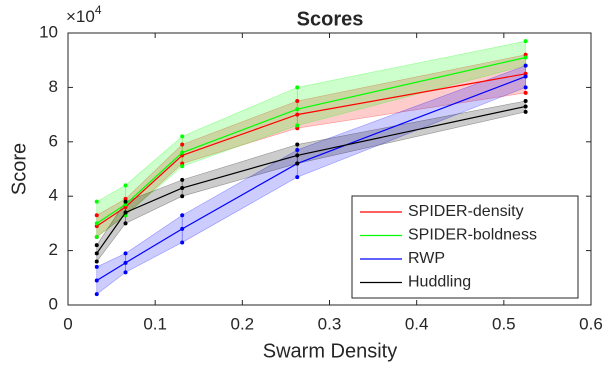 The image size is (606, 369). What do you see at coordinates (465, 247) in the screenshot?
I see `legend-box` at bounding box center [465, 247].